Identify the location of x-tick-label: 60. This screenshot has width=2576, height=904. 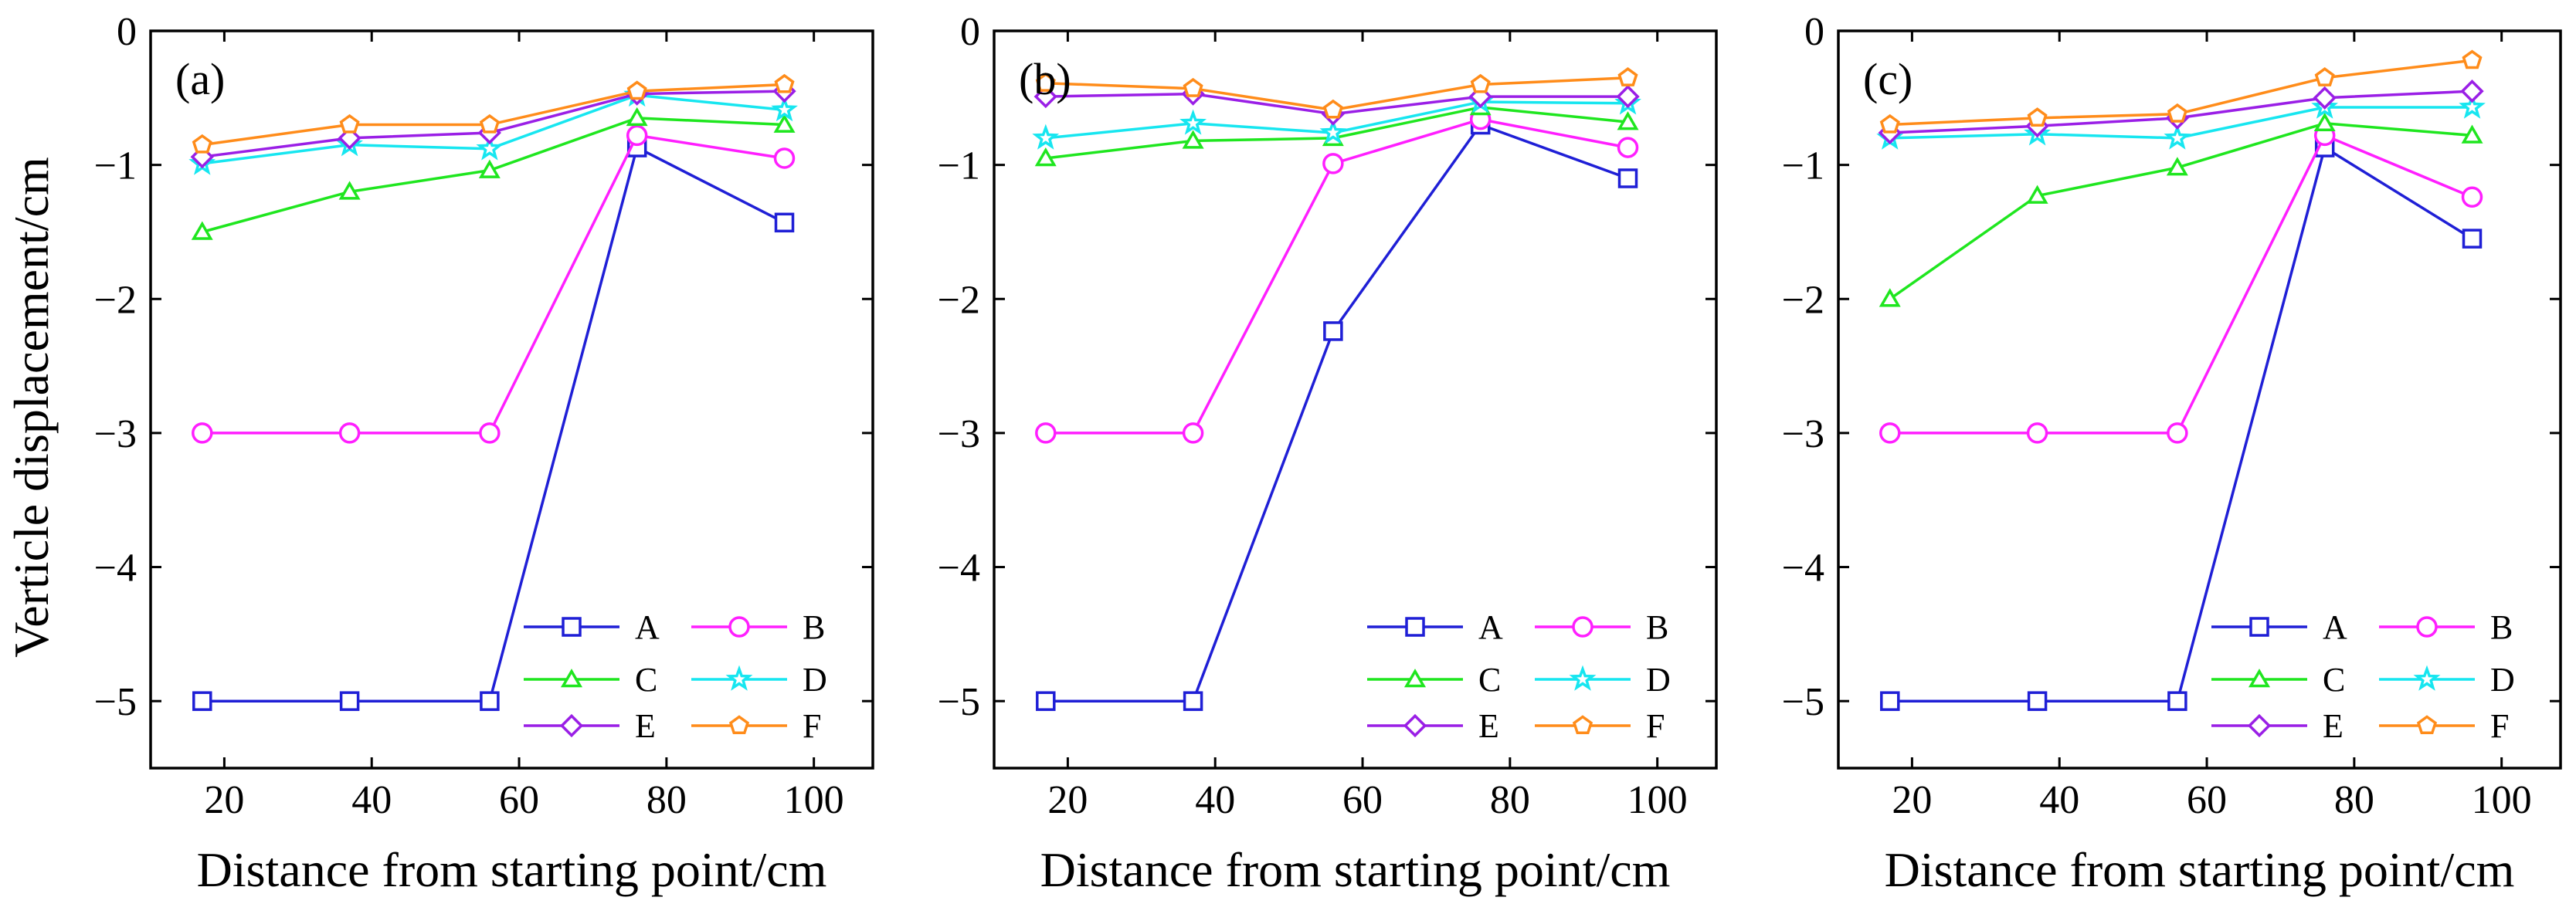
(1362, 800).